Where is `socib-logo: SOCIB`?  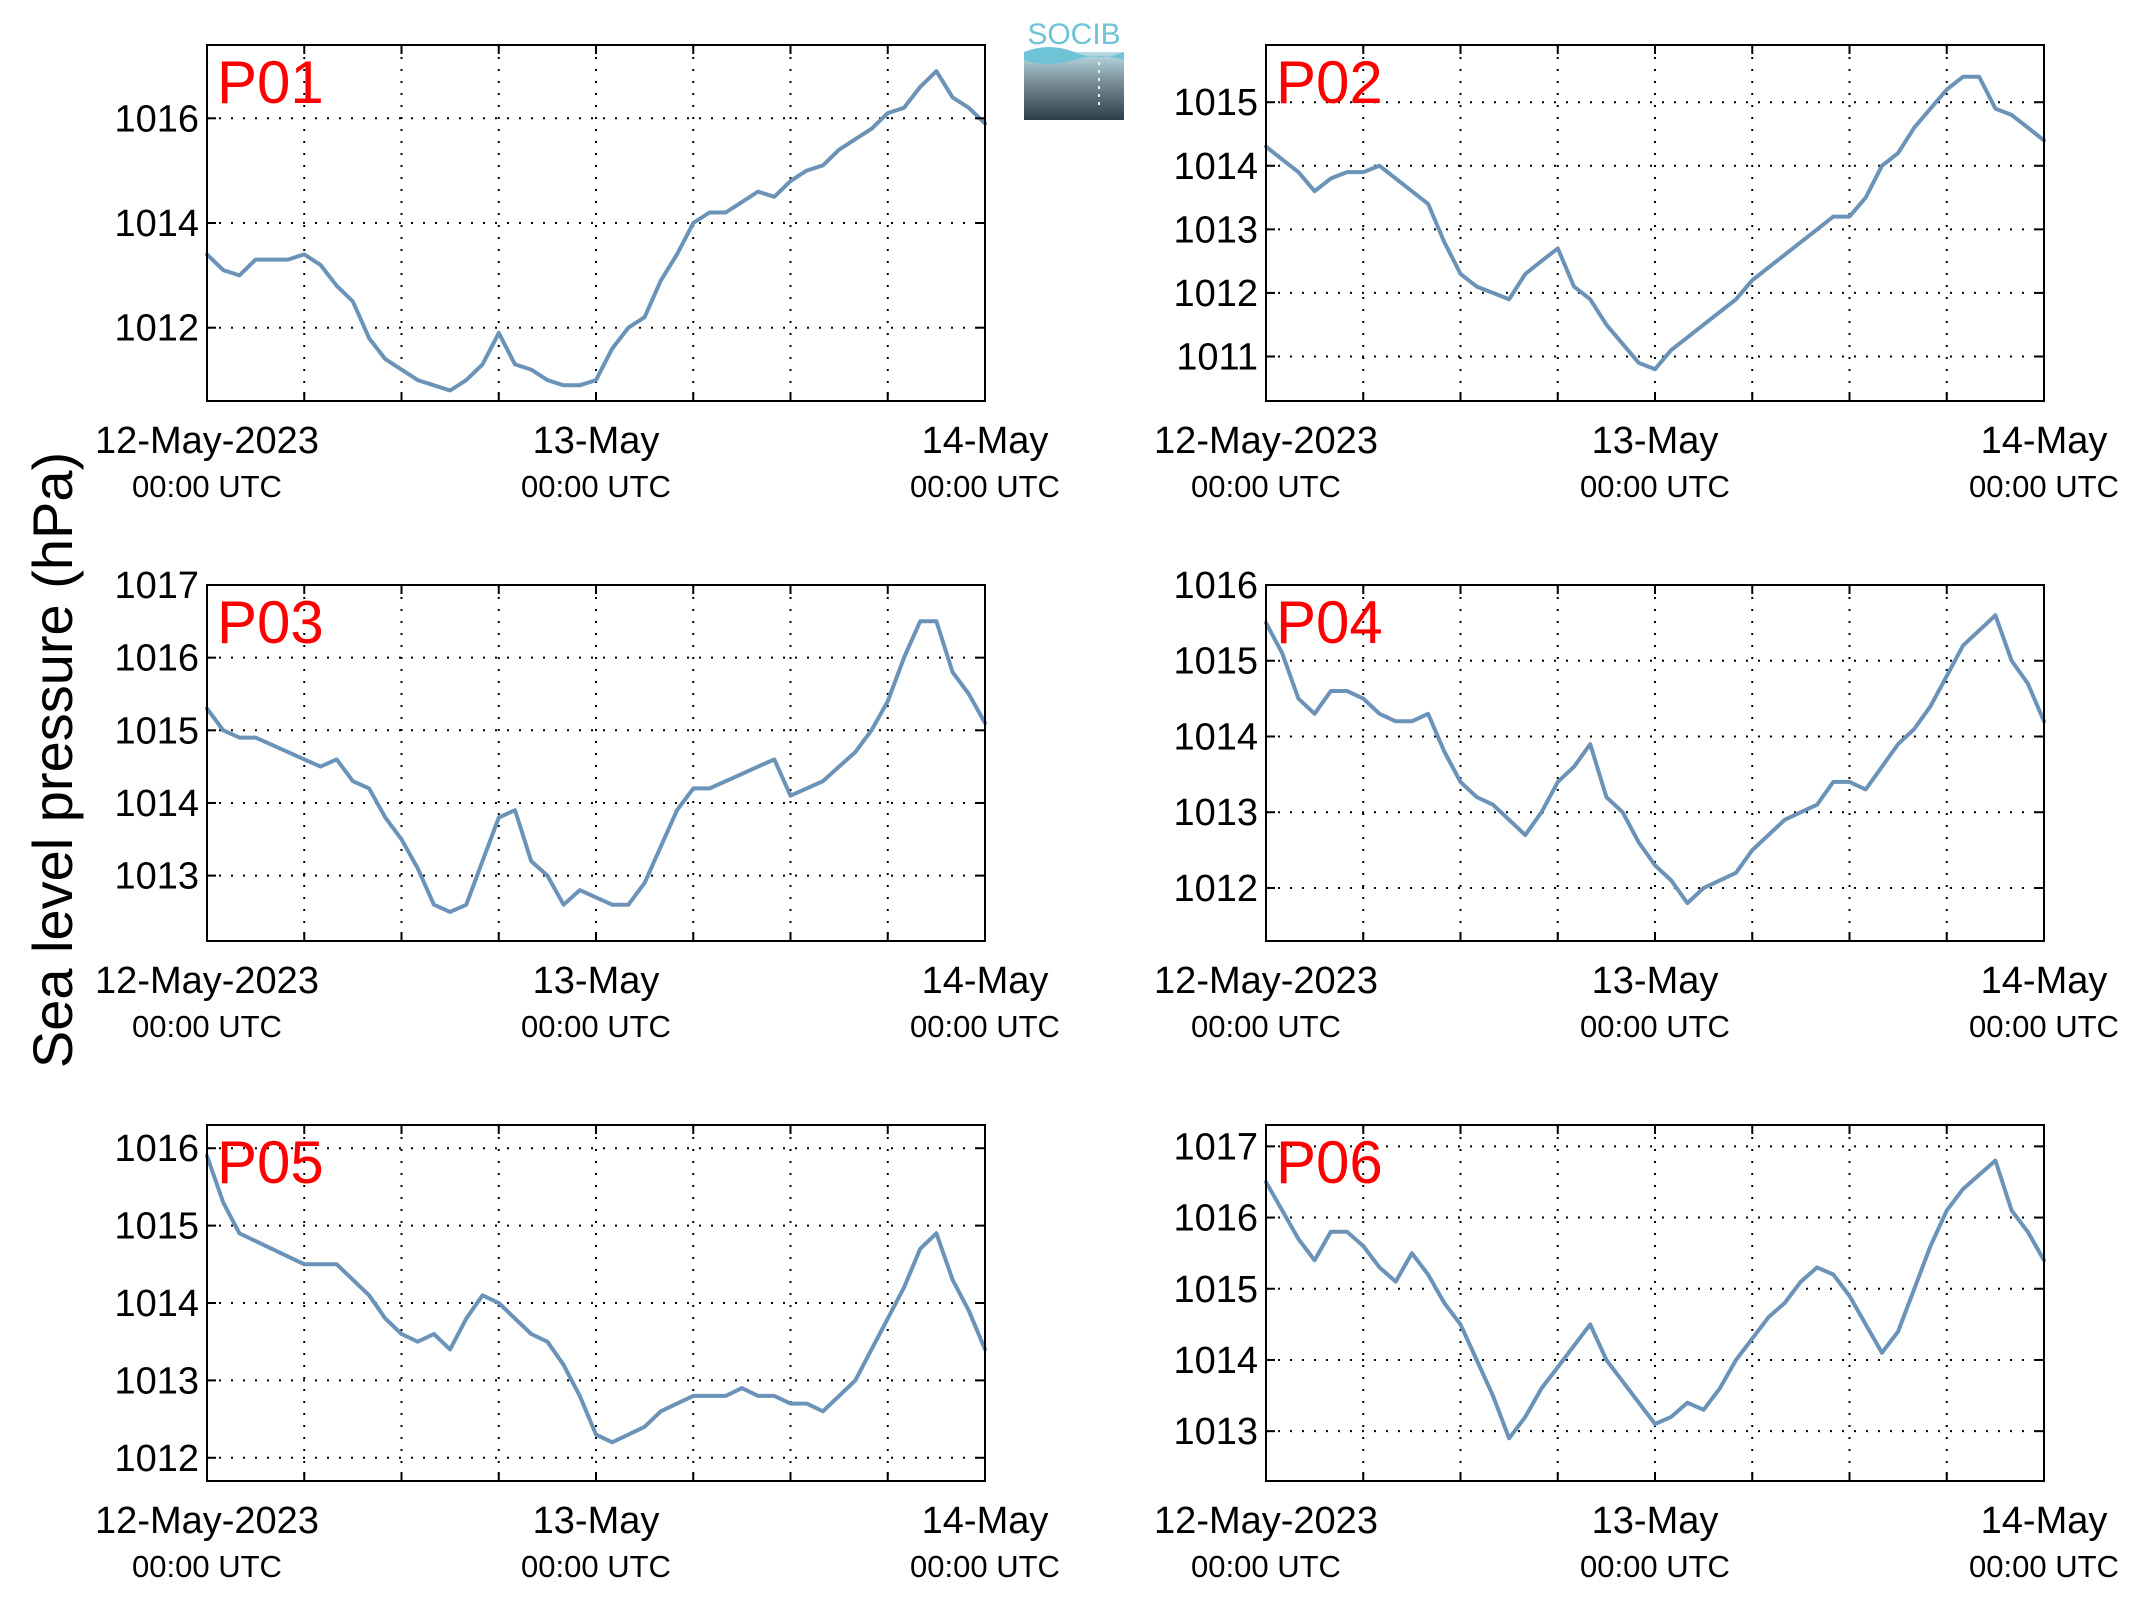 socib-logo: SOCIB is located at coordinates (1074, 69).